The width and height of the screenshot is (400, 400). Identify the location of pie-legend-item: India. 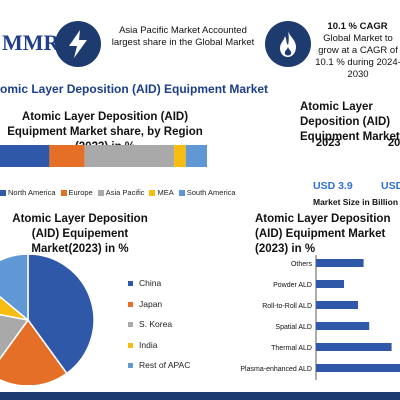
(159, 350).